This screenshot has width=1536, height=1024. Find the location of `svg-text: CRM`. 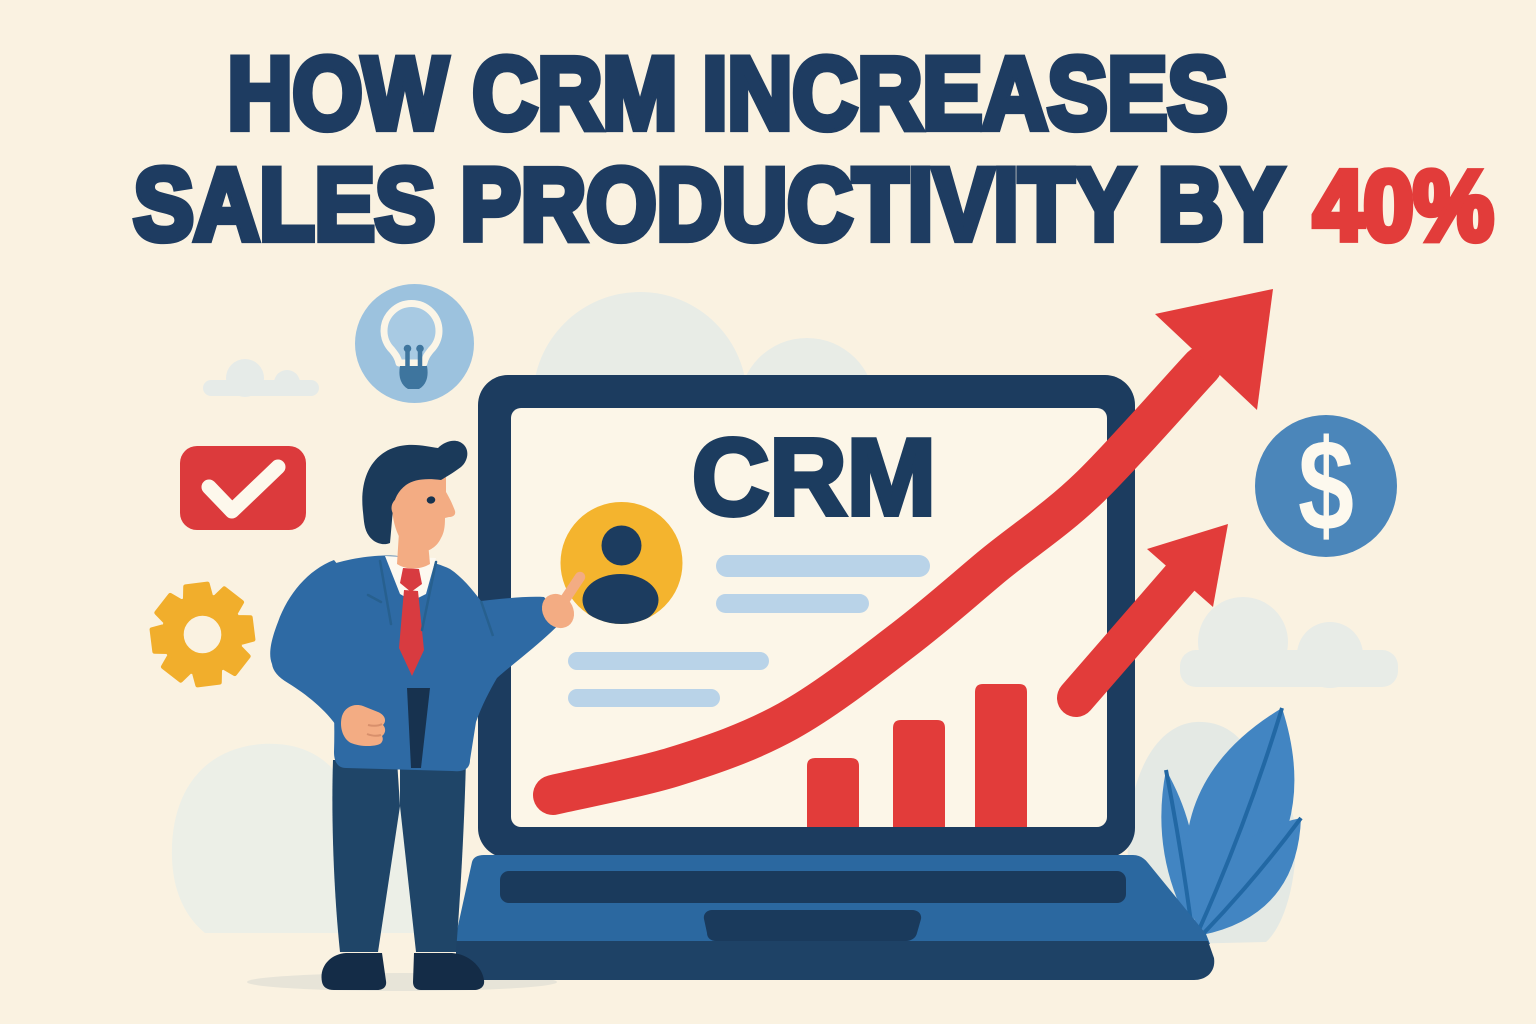

svg-text: CRM is located at coordinates (814, 478).